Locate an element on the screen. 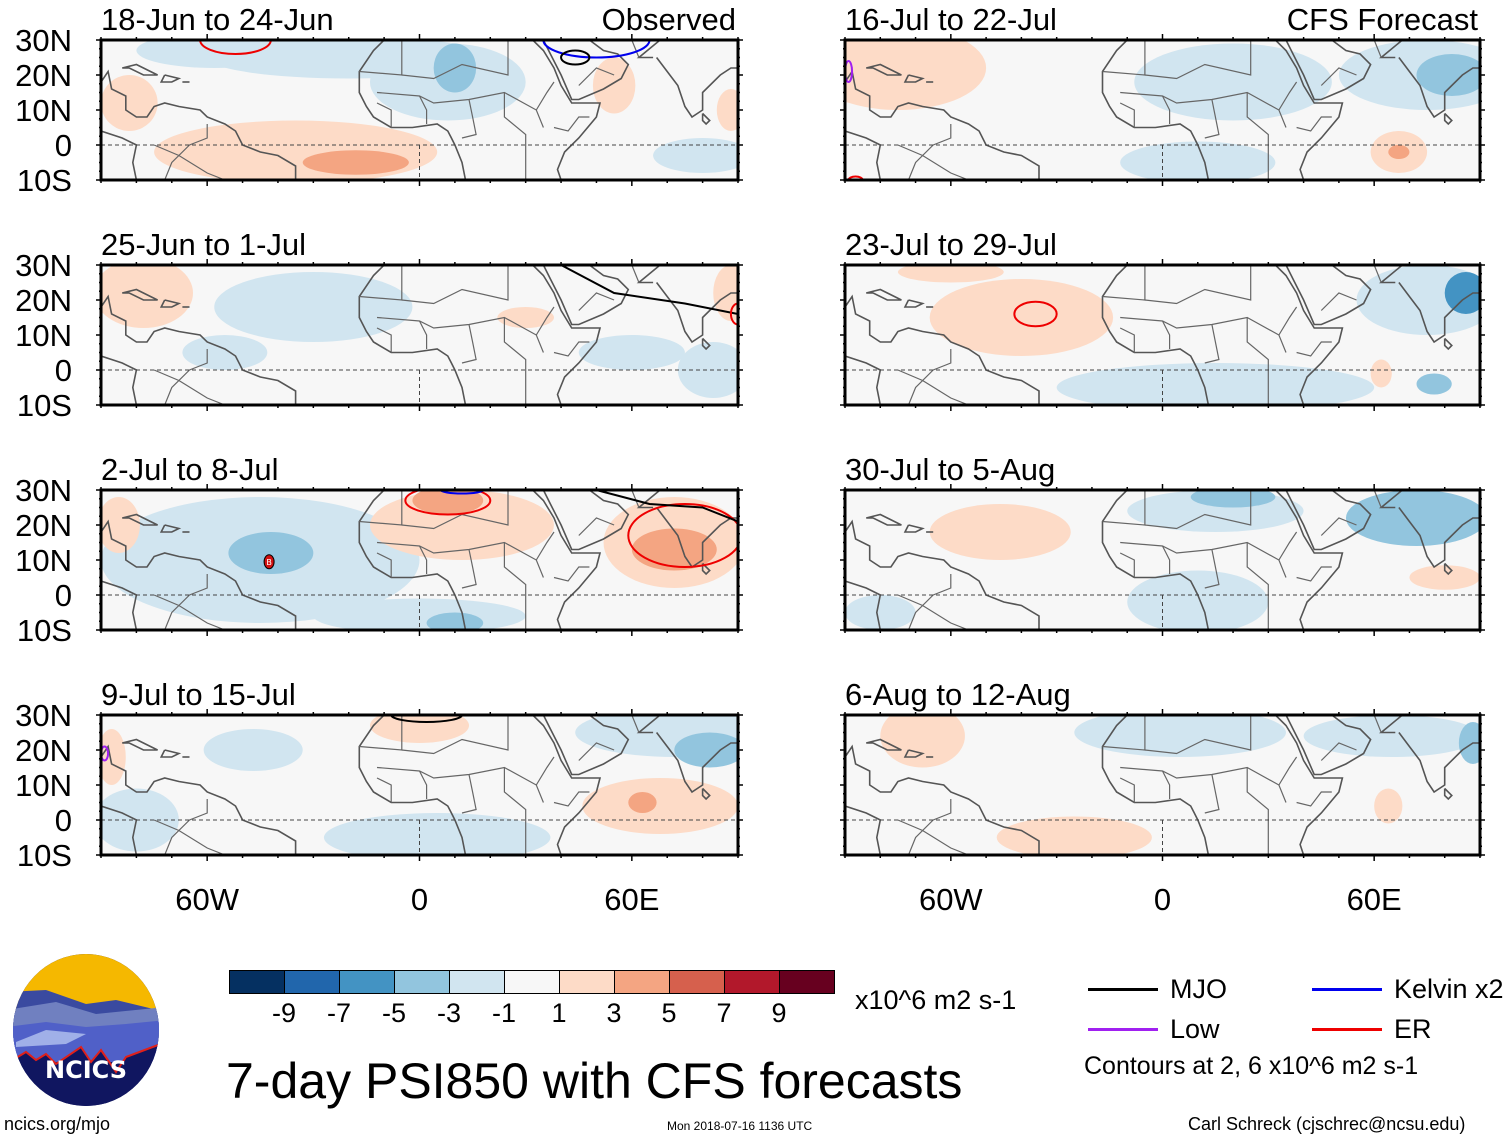 The height and width of the screenshot is (1142, 1510). colorbar-label: -7 is located at coordinates (338, 1013).